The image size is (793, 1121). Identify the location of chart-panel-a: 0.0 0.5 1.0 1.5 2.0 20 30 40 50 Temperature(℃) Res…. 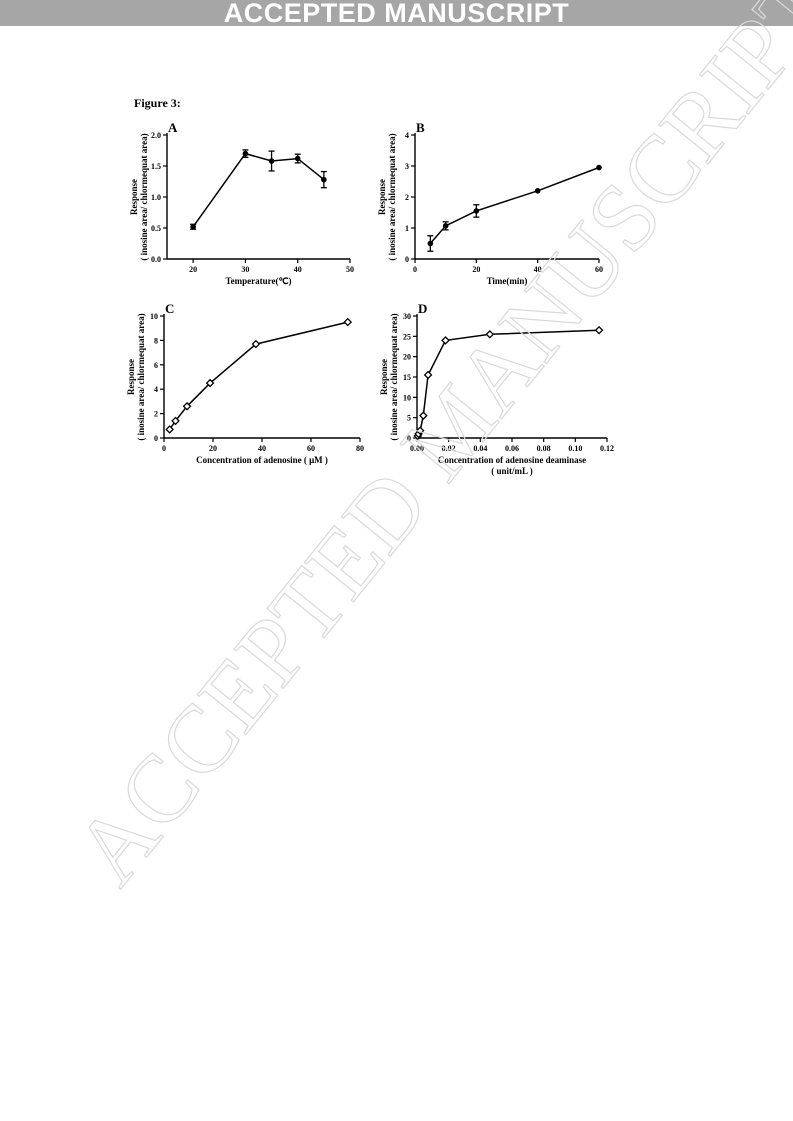
(241, 203).